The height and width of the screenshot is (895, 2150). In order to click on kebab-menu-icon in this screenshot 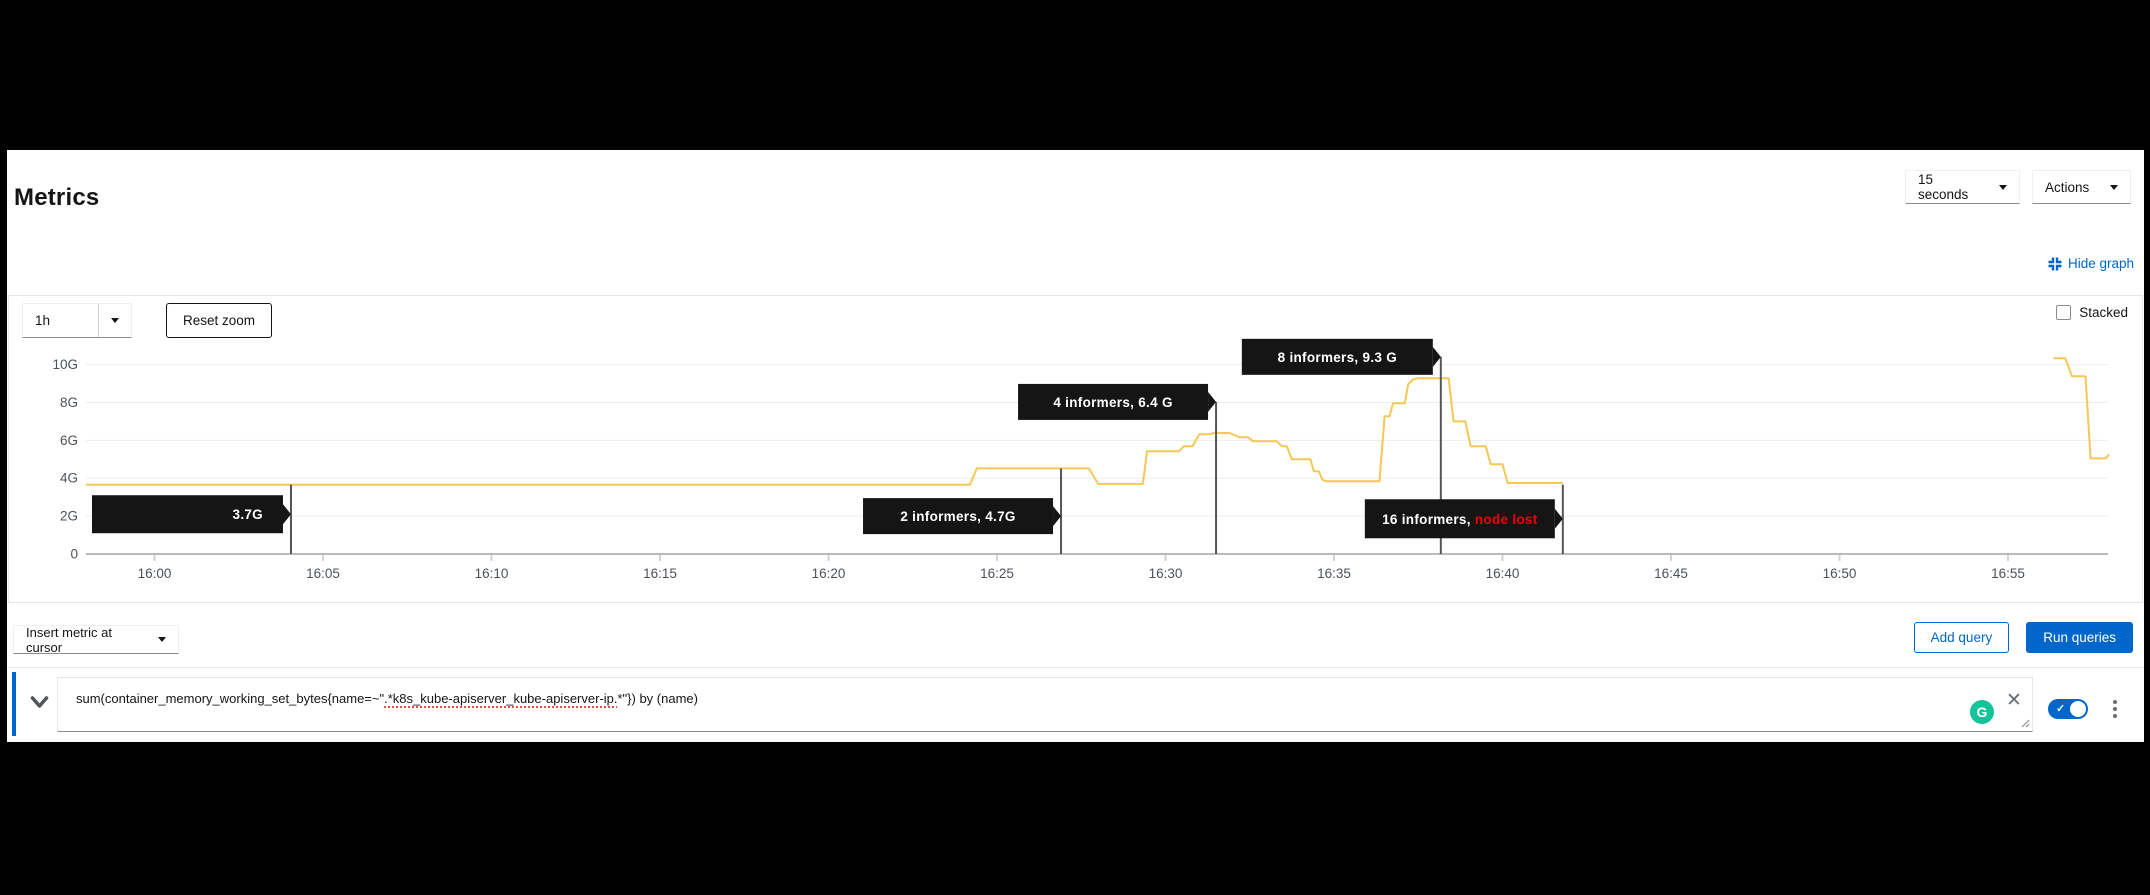, I will do `click(2115, 709)`.